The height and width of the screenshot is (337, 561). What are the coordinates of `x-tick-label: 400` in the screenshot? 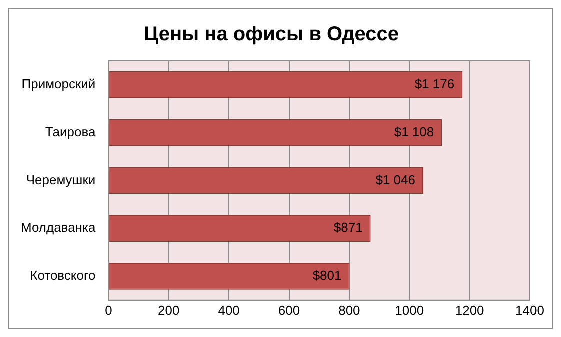 It's located at (229, 310).